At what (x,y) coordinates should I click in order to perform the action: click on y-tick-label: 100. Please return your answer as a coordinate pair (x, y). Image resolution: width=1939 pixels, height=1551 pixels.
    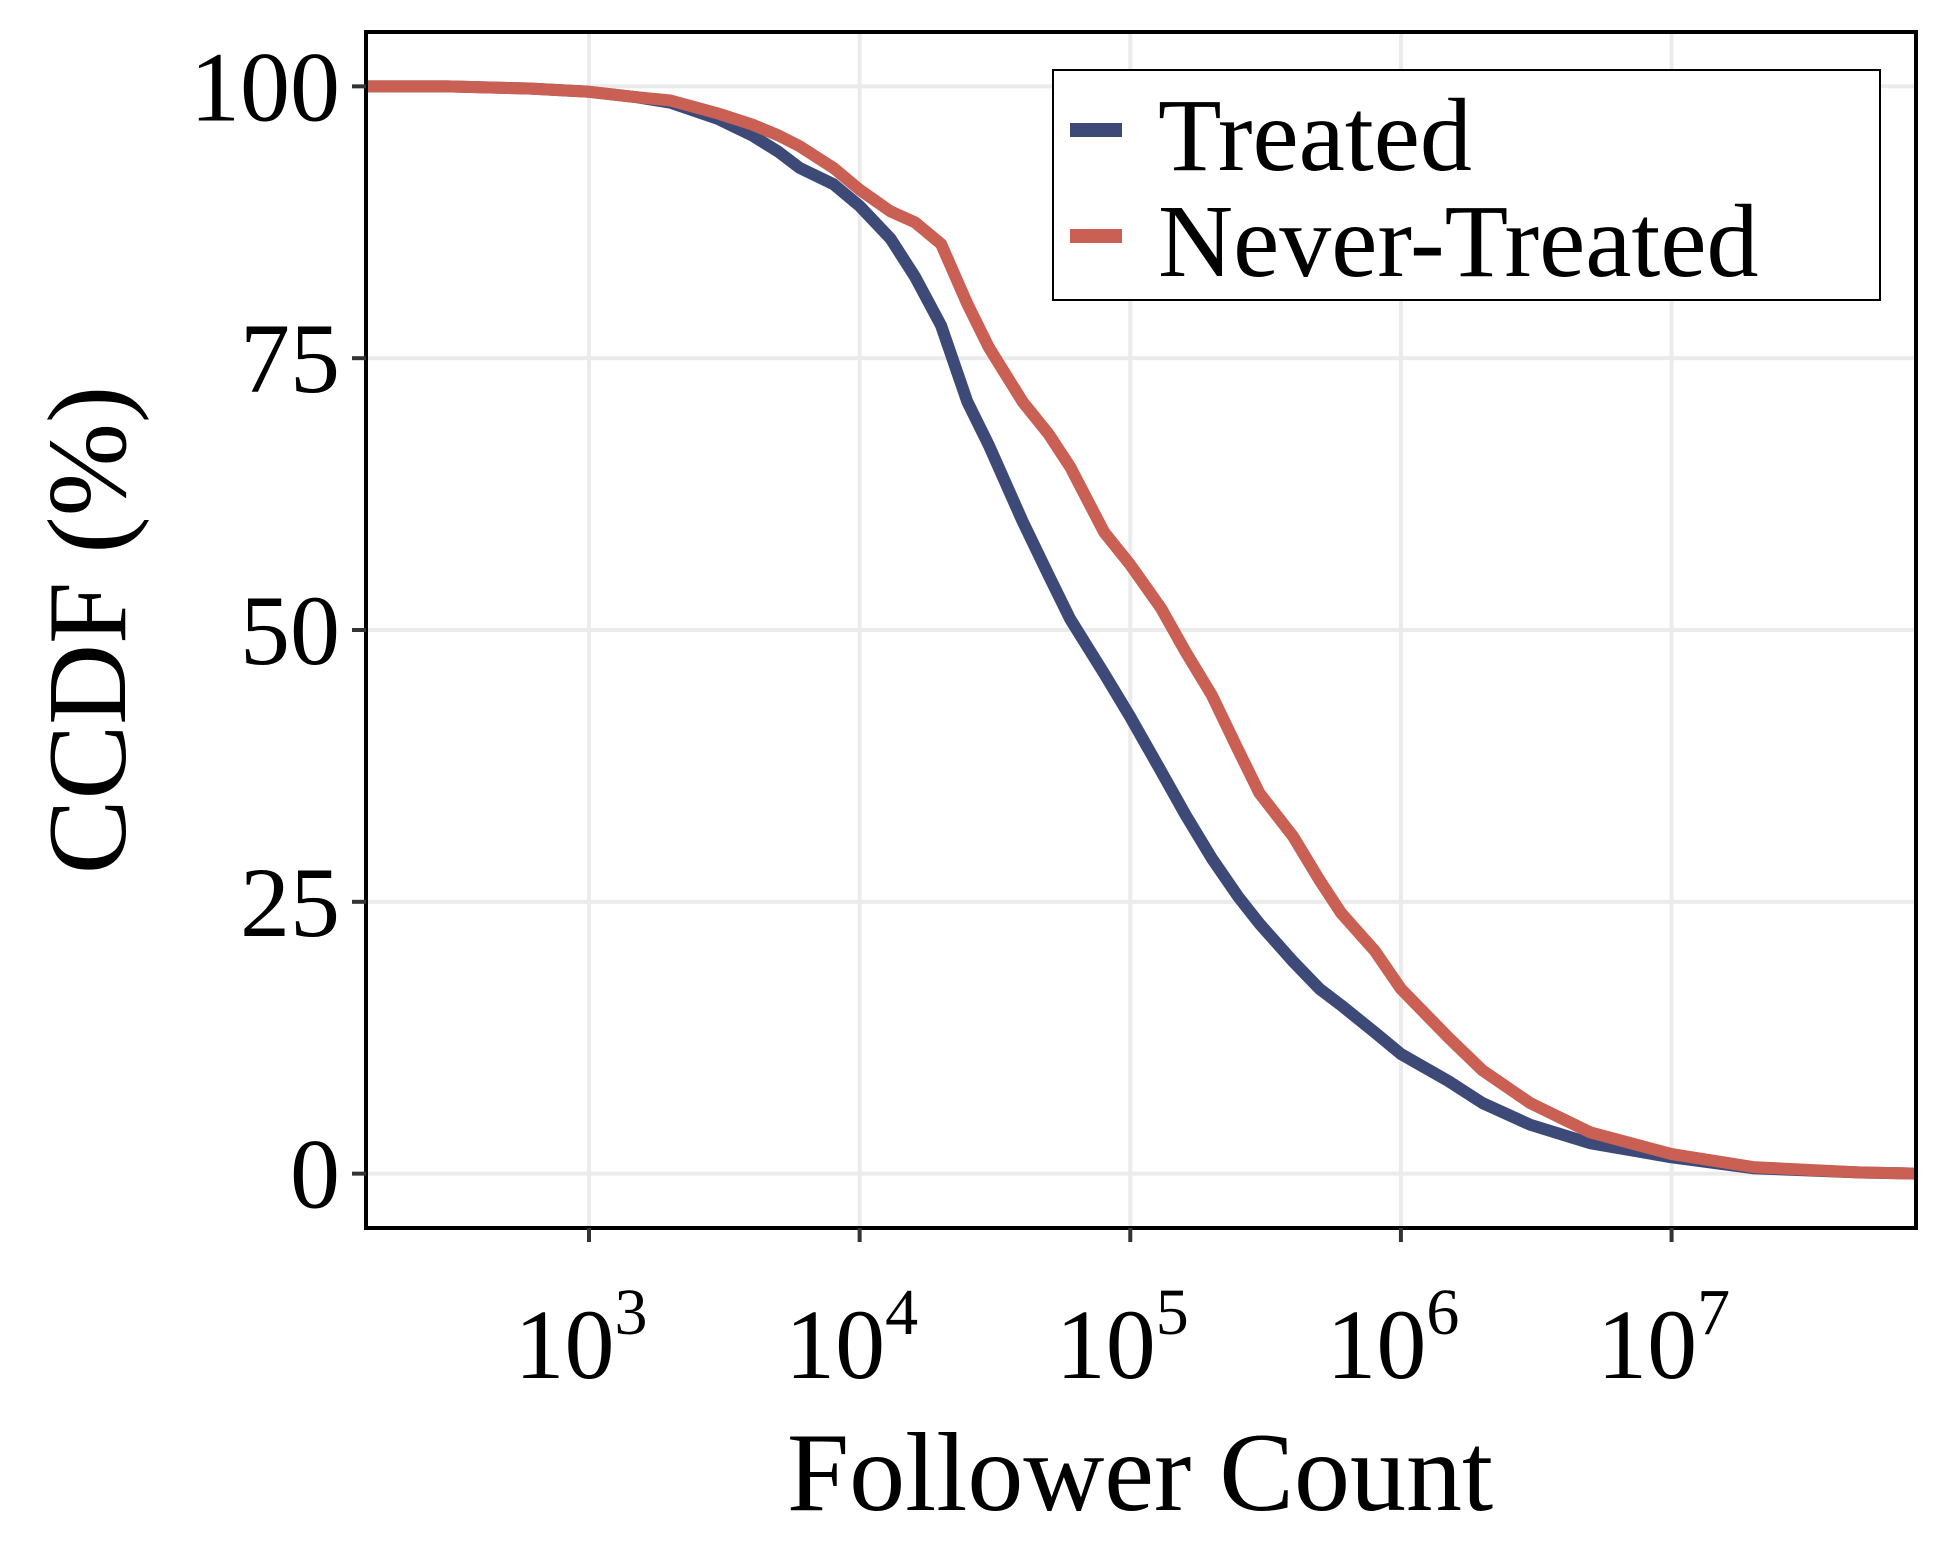
    Looking at the image, I should click on (265, 86).